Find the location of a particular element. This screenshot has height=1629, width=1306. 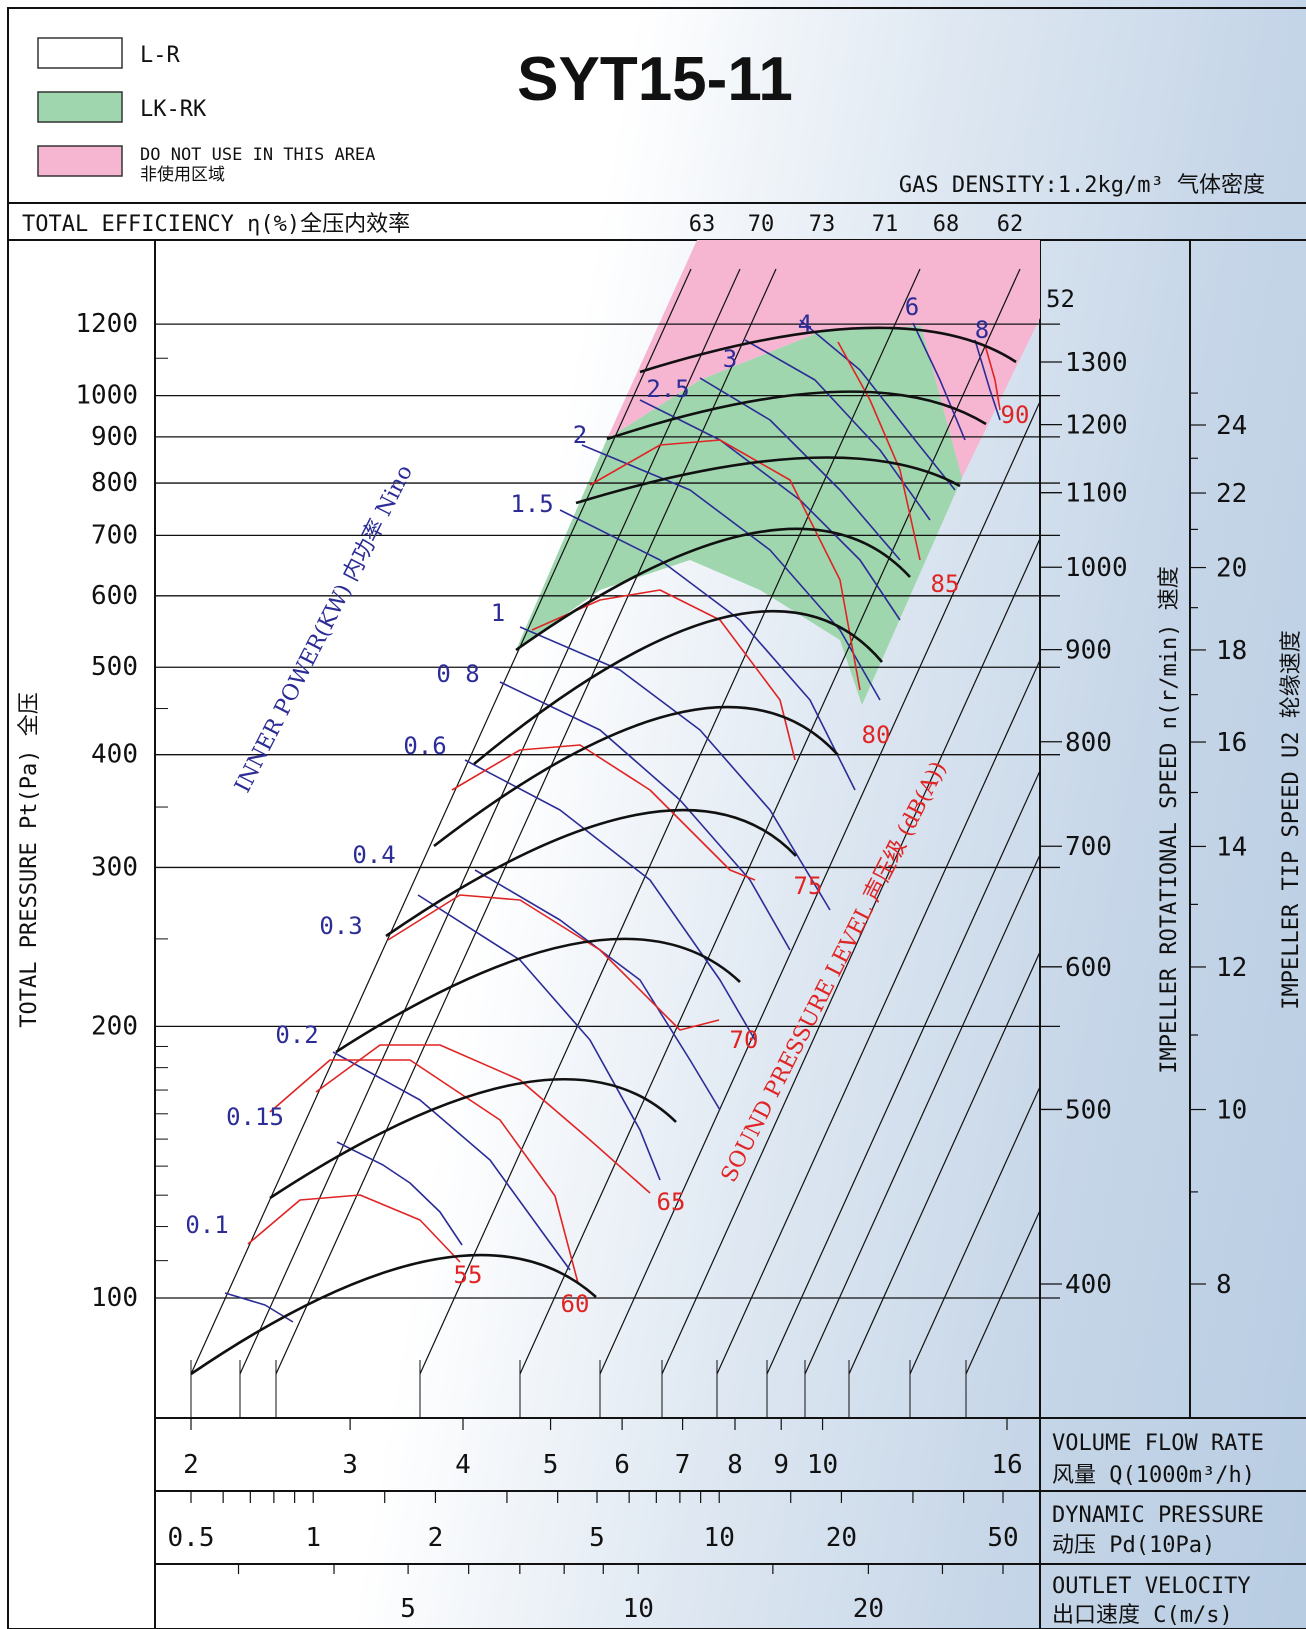

inner-power-label: 8 is located at coordinates (982, 330).